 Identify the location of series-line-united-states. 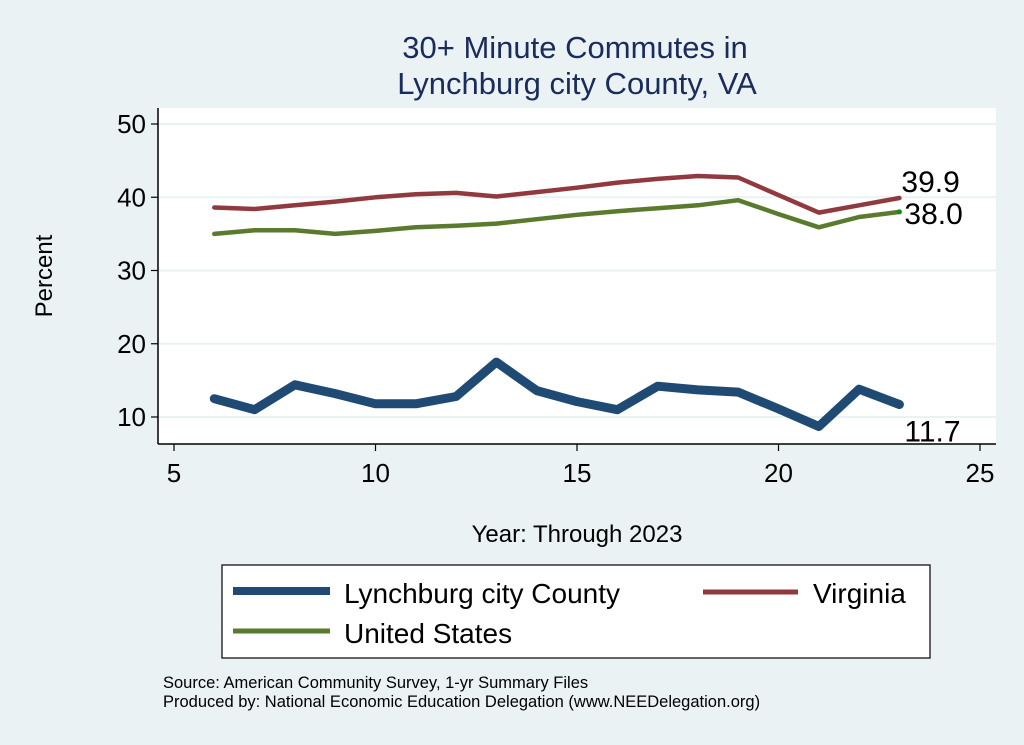
(557, 217).